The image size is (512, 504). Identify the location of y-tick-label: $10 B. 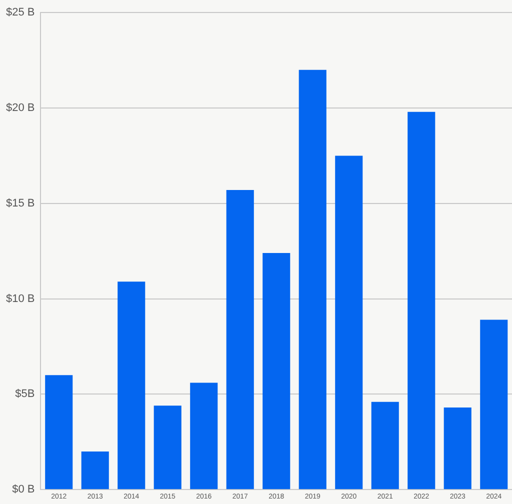
(20, 298).